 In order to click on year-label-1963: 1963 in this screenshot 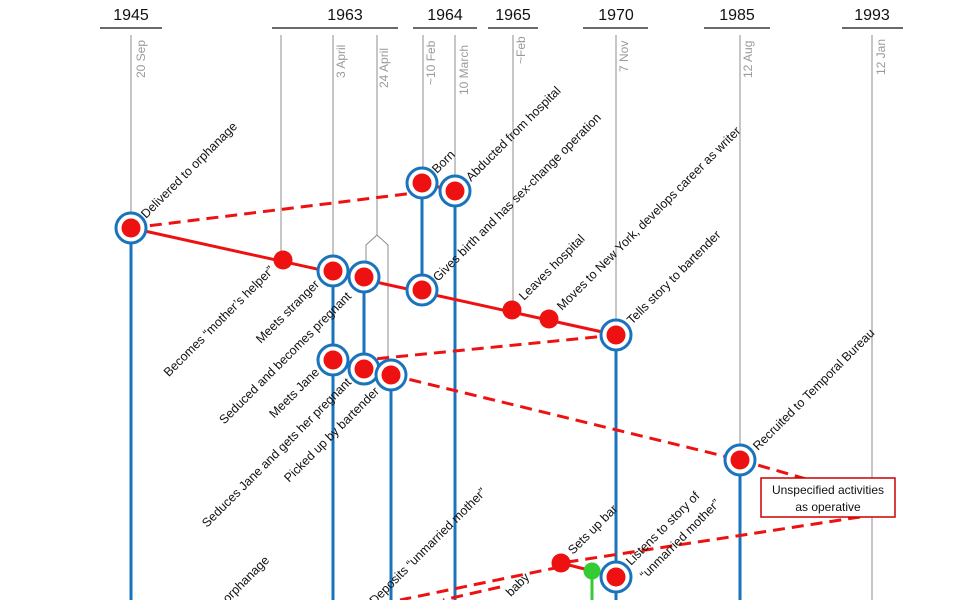, I will do `click(345, 15)`.